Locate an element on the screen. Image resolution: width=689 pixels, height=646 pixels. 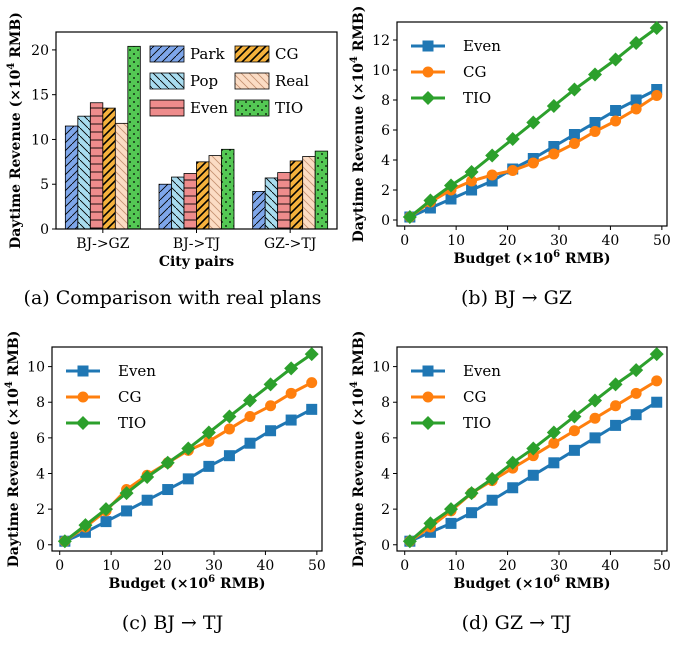
x-tick-label: BJ->TJ is located at coordinates (196, 244).